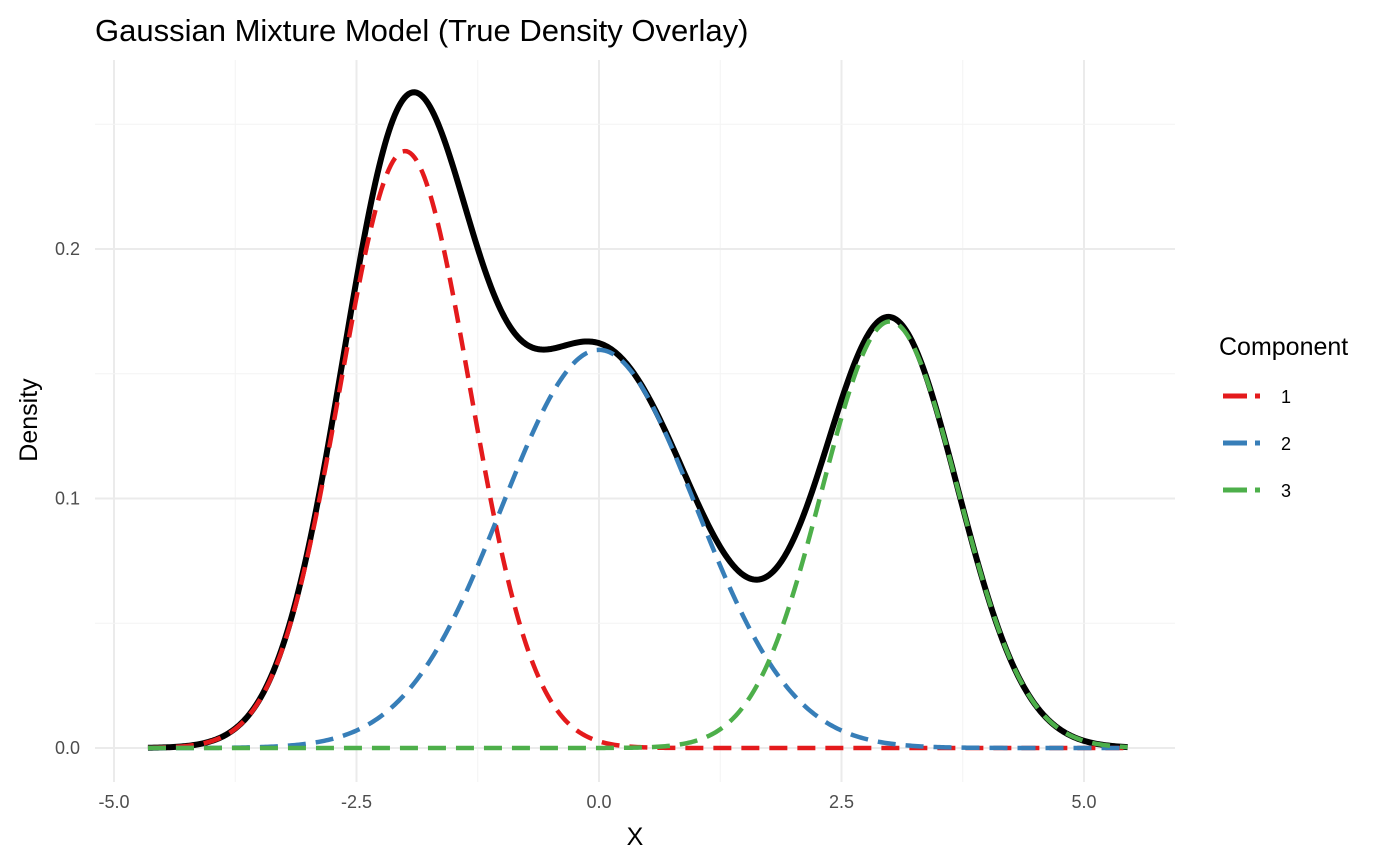  I want to click on x-tick-label: -2.5, so click(356, 802).